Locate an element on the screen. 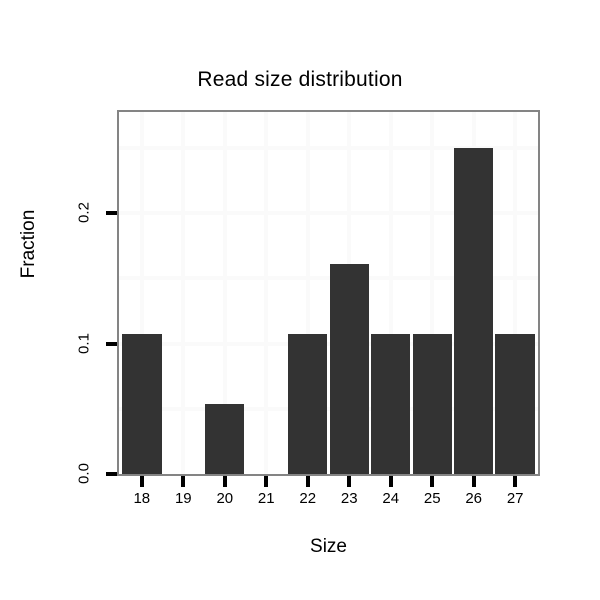 The height and width of the screenshot is (600, 600). x-axis-label: Size is located at coordinates (328, 546).